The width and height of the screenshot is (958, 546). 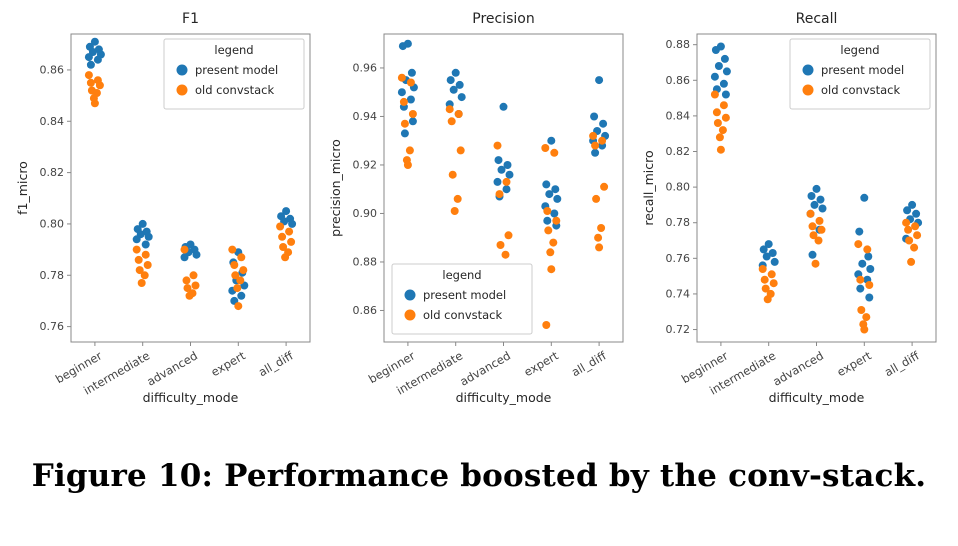 What do you see at coordinates (51, 121) in the screenshot?
I see `y-tick-label: 0.84` at bounding box center [51, 121].